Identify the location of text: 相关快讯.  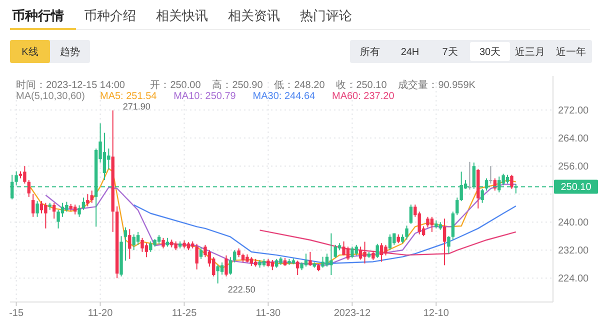
(182, 15).